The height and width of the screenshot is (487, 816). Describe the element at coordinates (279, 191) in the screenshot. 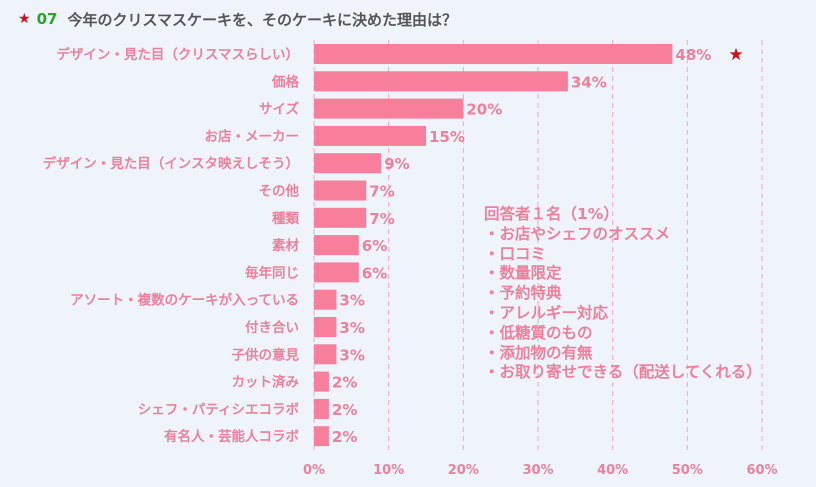

I see `category-label: その他` at that location.